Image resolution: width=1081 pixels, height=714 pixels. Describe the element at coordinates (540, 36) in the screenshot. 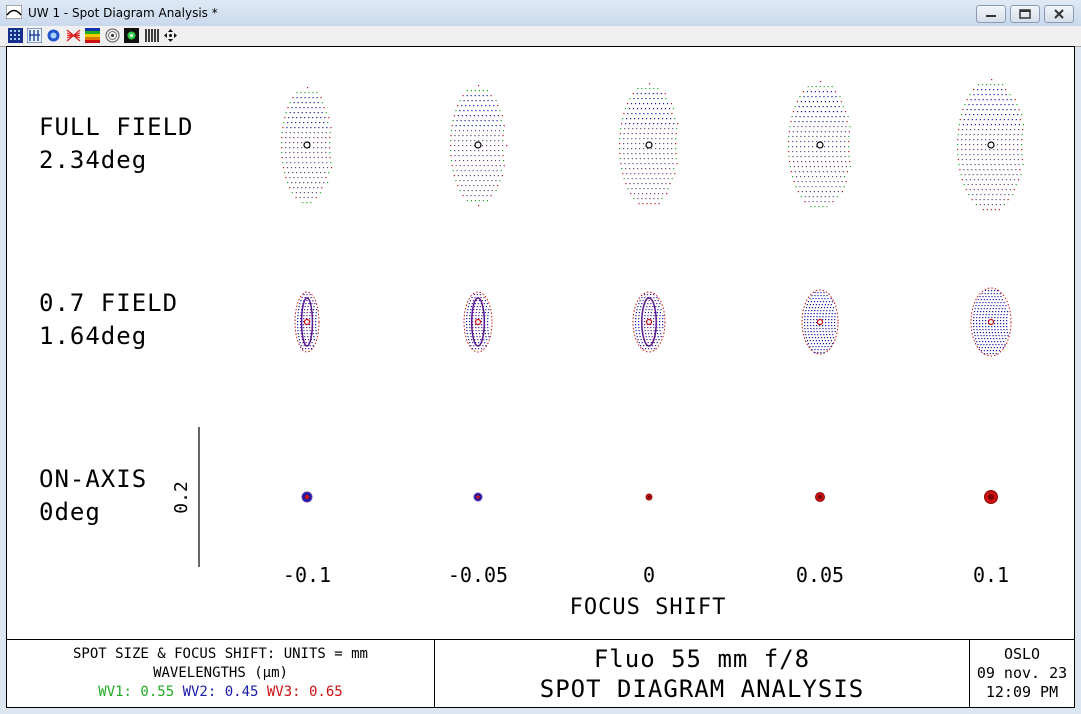

I see `toolbar` at that location.